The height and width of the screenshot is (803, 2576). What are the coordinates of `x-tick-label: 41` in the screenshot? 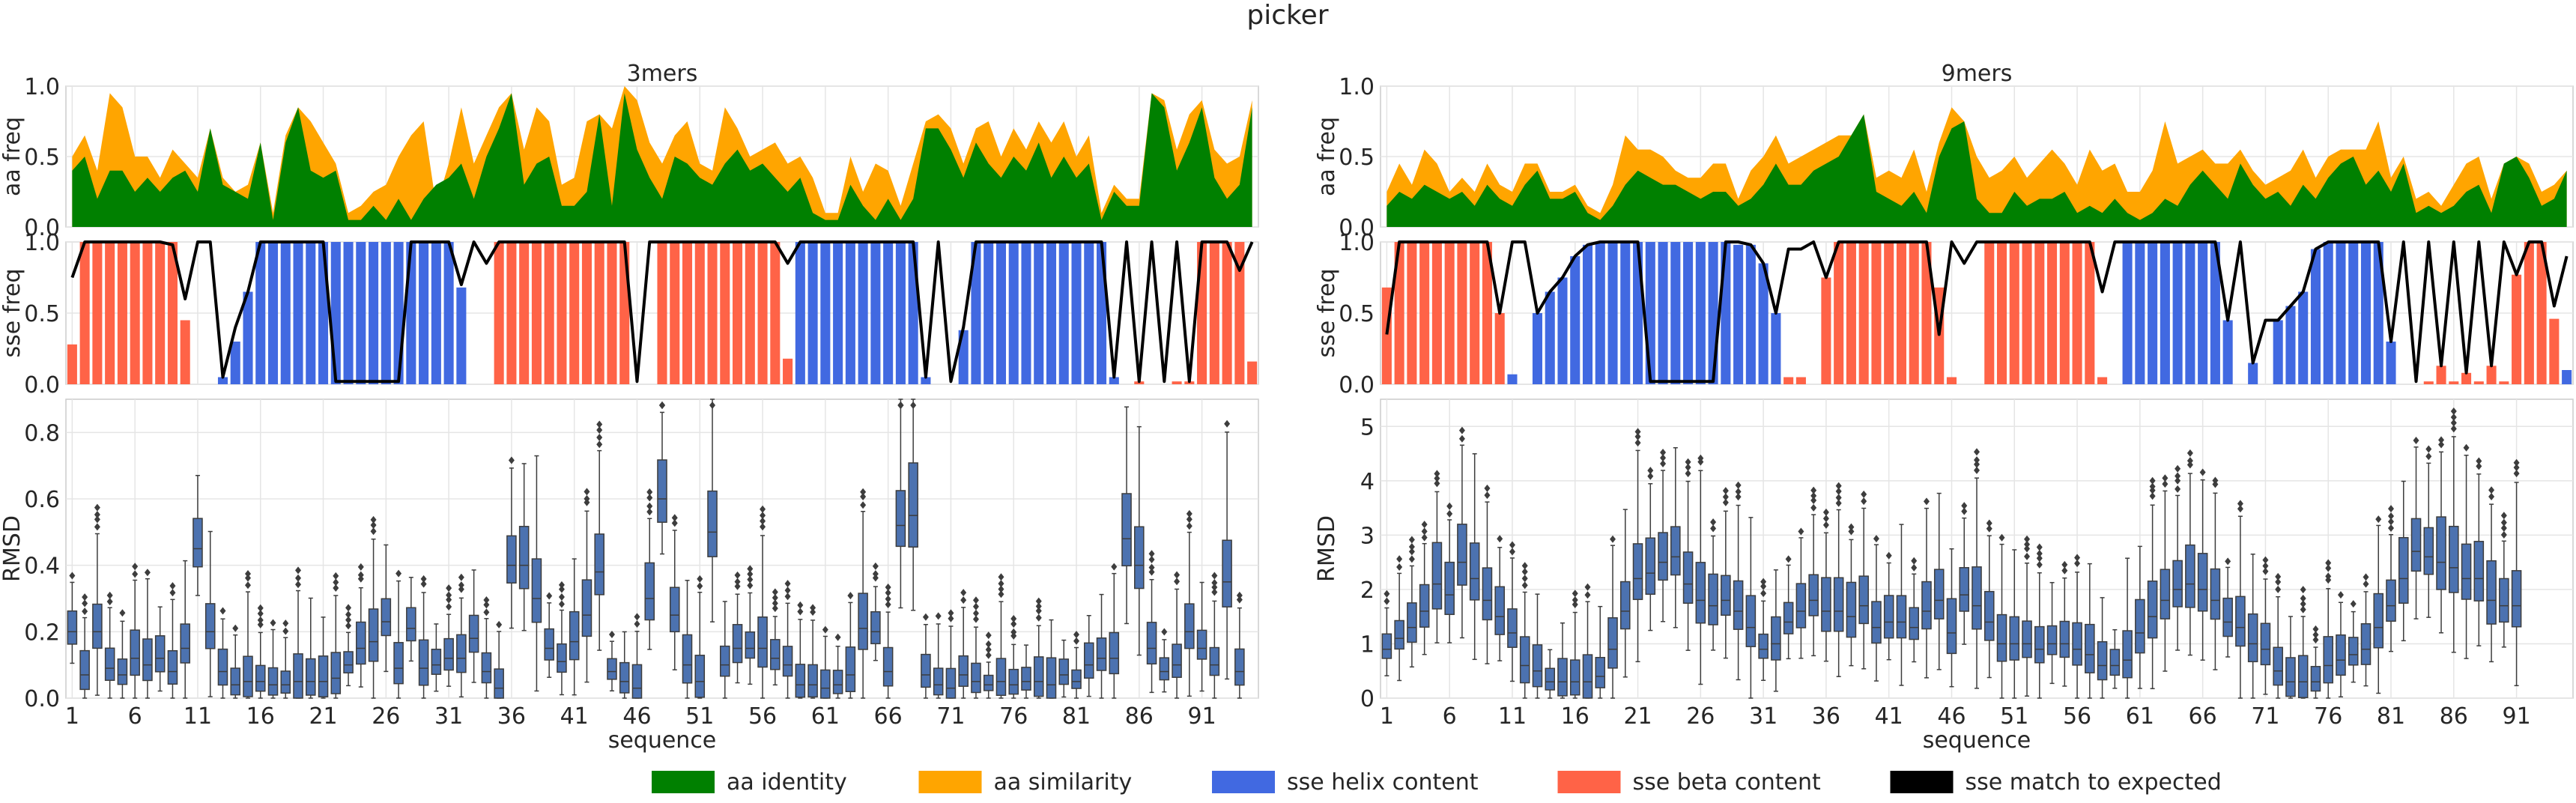 It's located at (574, 716).